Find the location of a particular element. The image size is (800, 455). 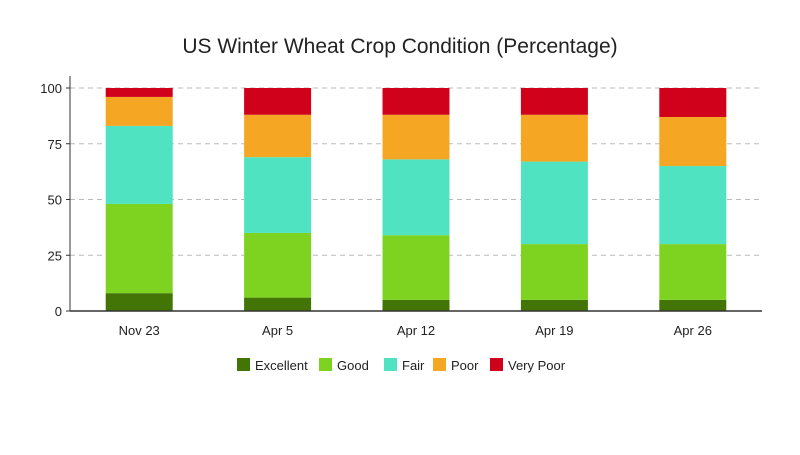

y-tick-label: 75 is located at coordinates (55, 144).